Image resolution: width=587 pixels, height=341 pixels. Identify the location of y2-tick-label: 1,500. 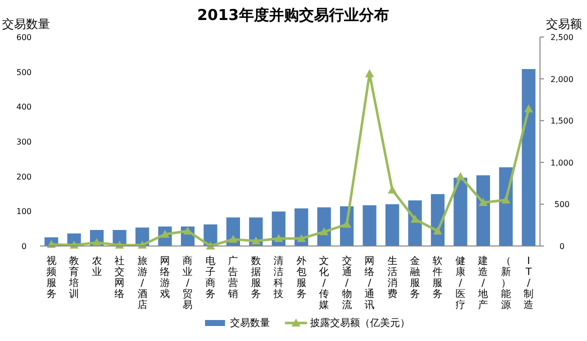
(562, 121).